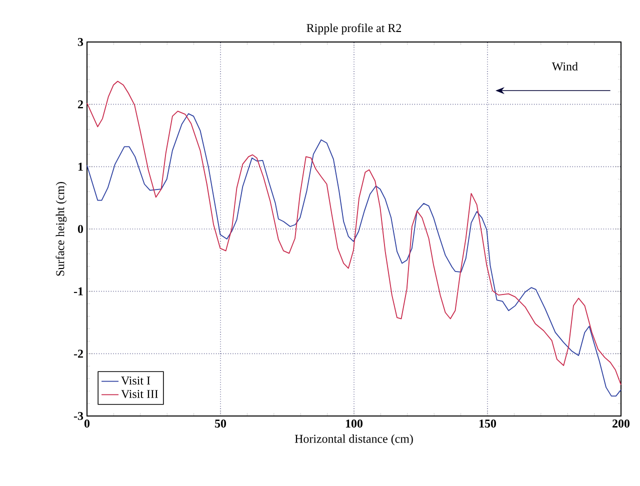 The height and width of the screenshot is (486, 640). Describe the element at coordinates (80, 166) in the screenshot. I see `y-tick-label: 1` at that location.